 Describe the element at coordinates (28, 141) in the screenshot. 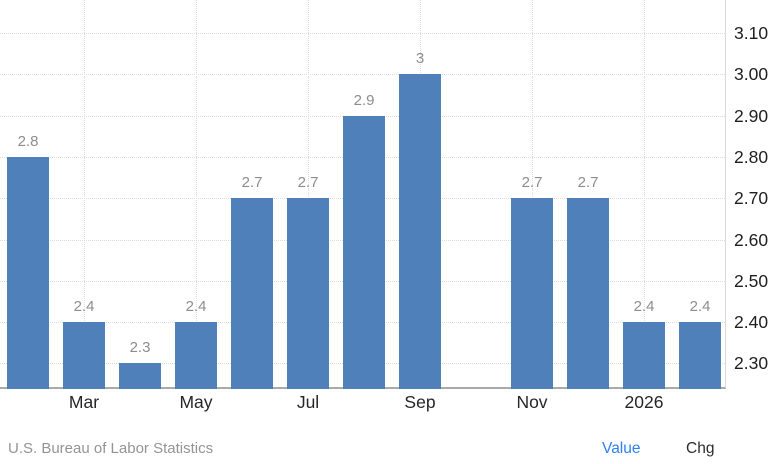

I see `bar-value-label: 2.8` at that location.